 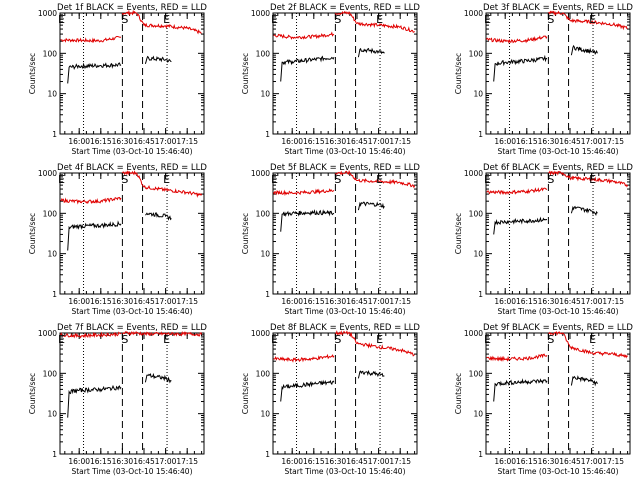 What do you see at coordinates (245, 233) in the screenshot?
I see `chart-5-ylabel: Counts/sec` at bounding box center [245, 233].